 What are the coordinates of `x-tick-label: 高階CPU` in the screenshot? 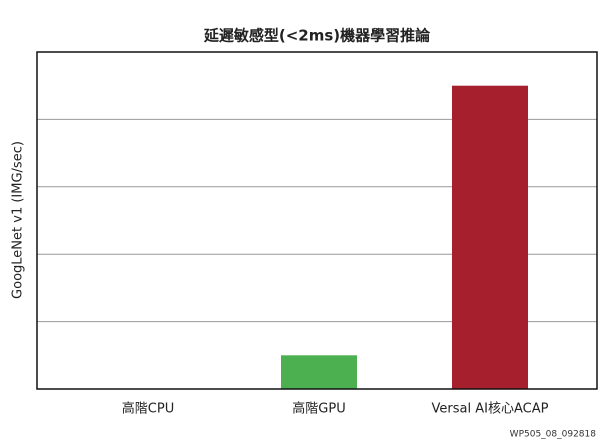 It's located at (148, 409).